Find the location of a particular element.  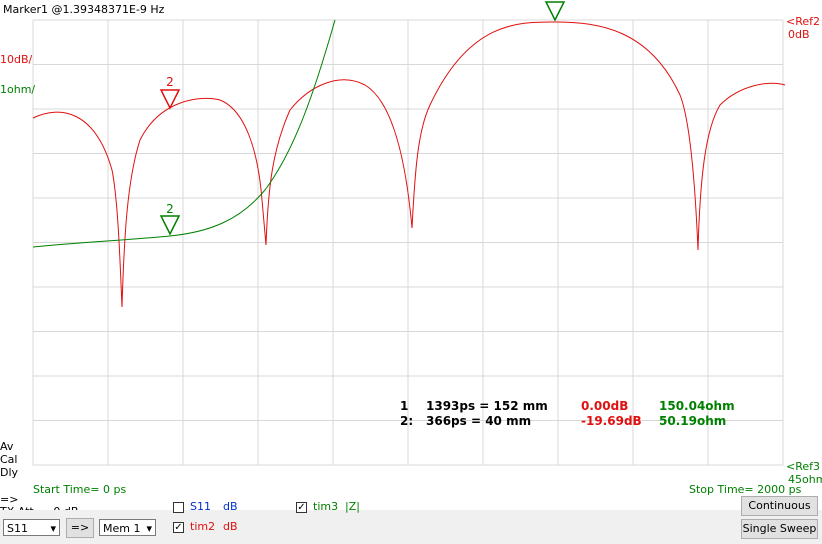

label: |Z| is located at coordinates (352, 506).